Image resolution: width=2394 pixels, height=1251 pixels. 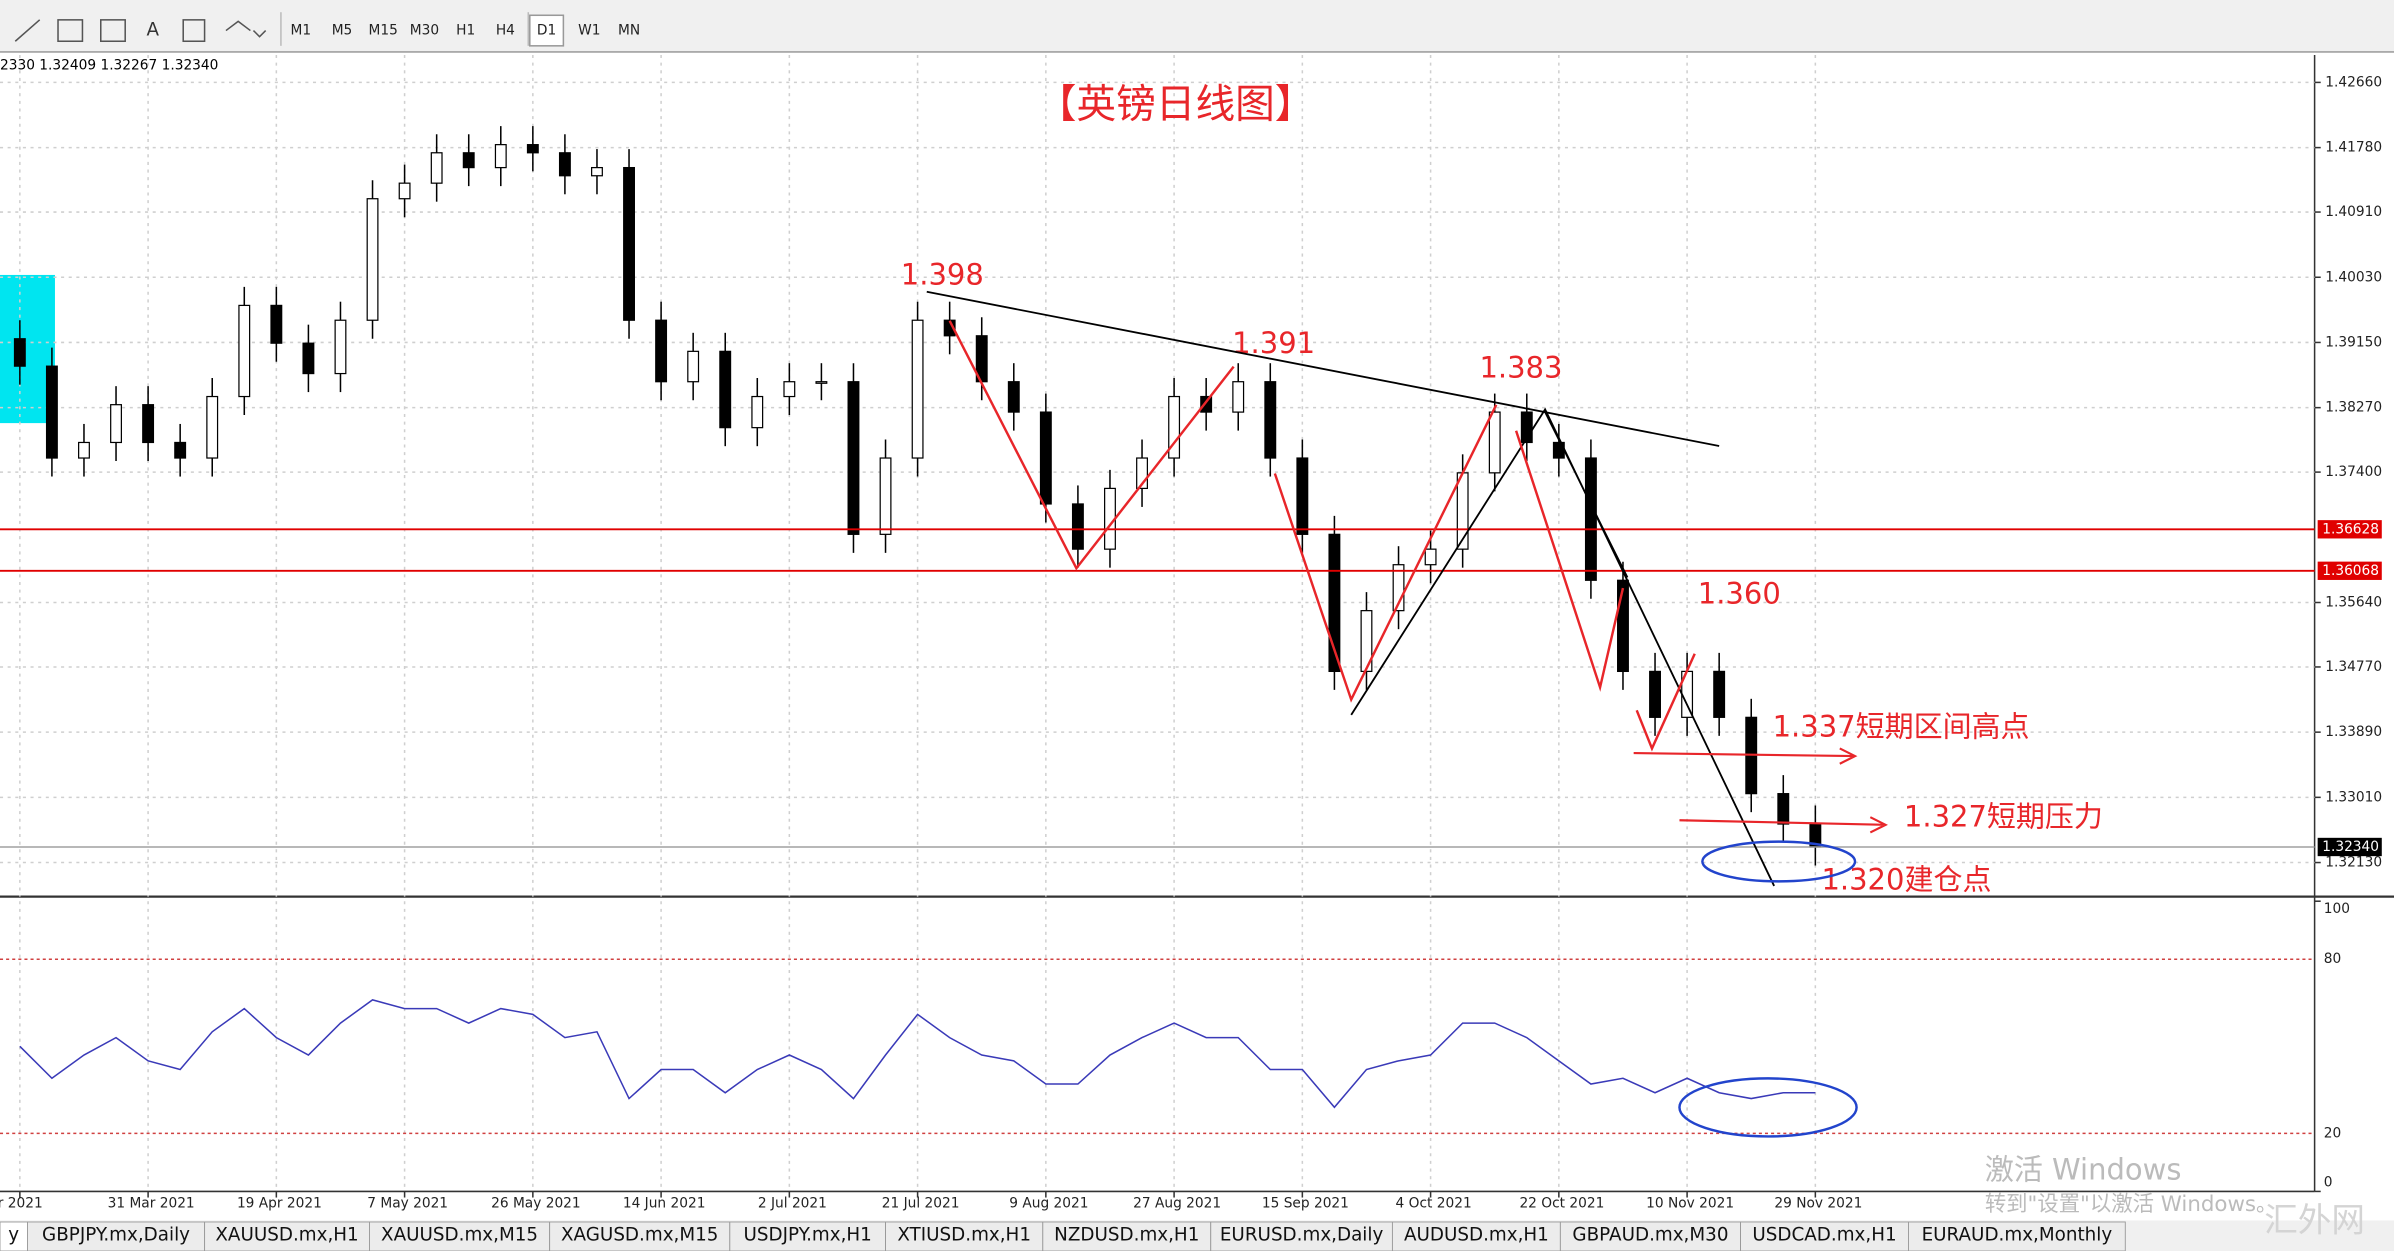 I want to click on timeframe-button: MN, so click(x=629, y=31).